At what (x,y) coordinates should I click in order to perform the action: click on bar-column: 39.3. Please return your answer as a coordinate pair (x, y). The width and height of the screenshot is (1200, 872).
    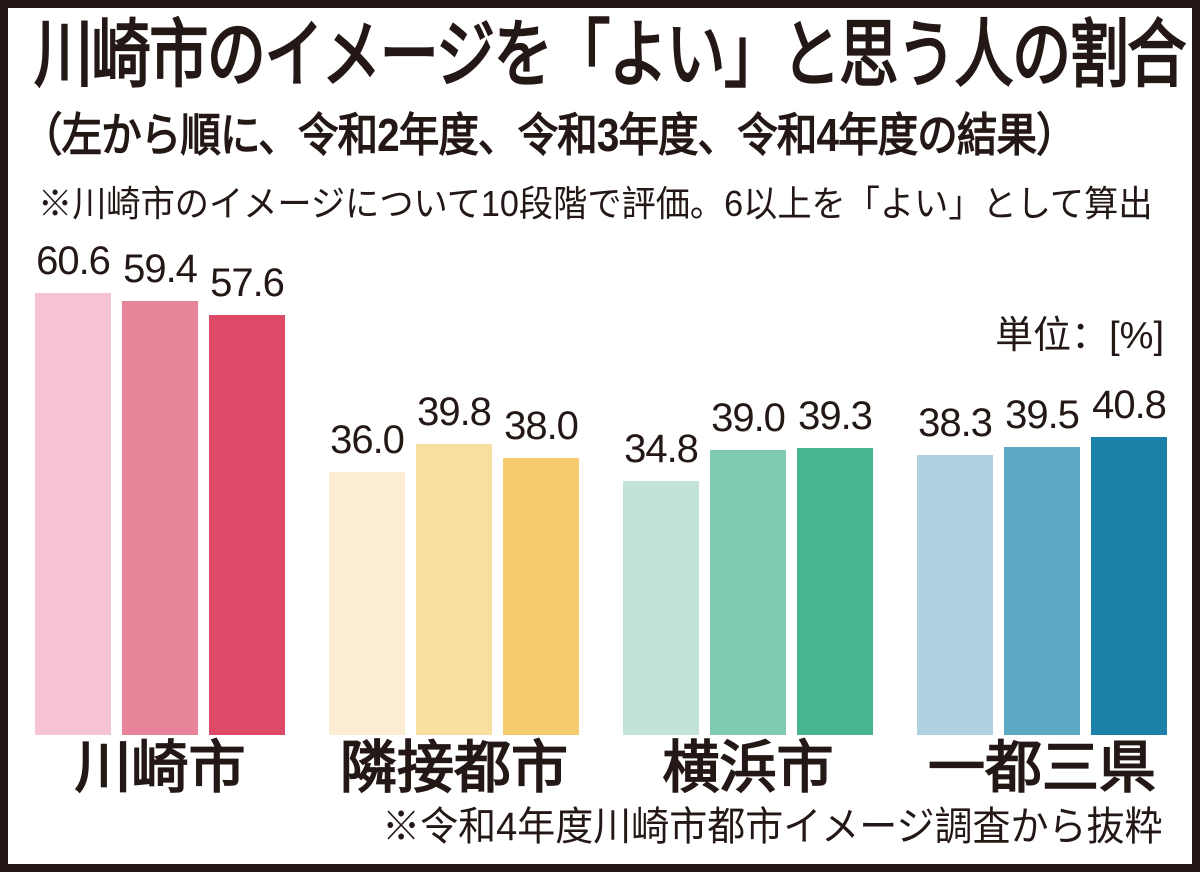
    Looking at the image, I should click on (835, 564).